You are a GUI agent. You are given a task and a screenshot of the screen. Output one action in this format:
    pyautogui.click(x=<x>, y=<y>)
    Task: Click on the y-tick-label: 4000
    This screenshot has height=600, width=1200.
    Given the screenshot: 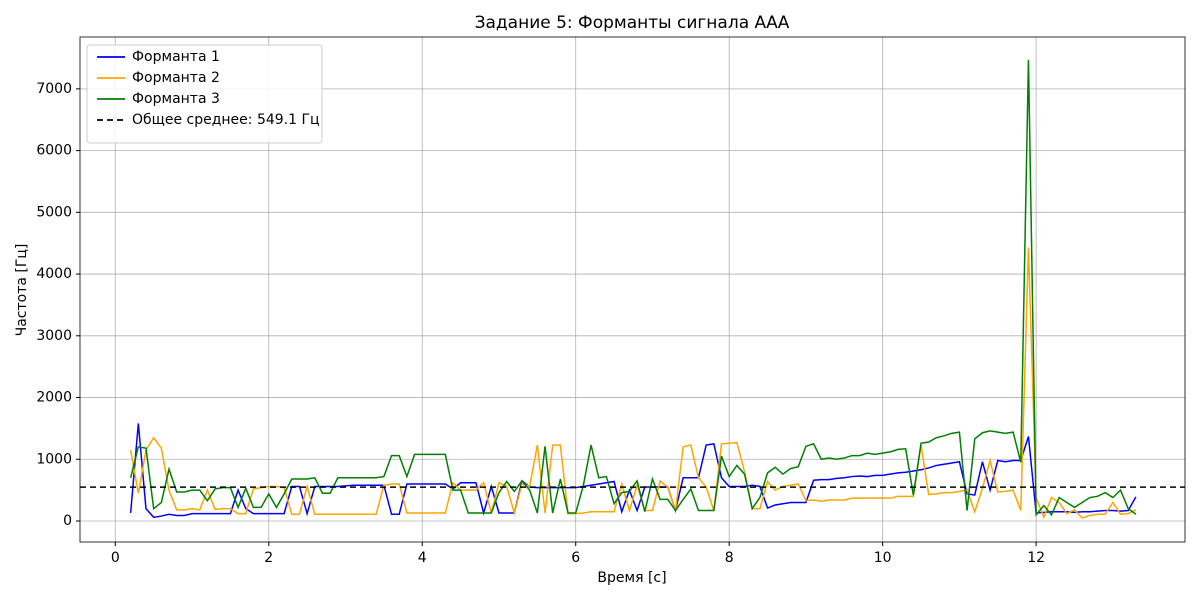 What is the action you would take?
    pyautogui.click(x=54, y=274)
    